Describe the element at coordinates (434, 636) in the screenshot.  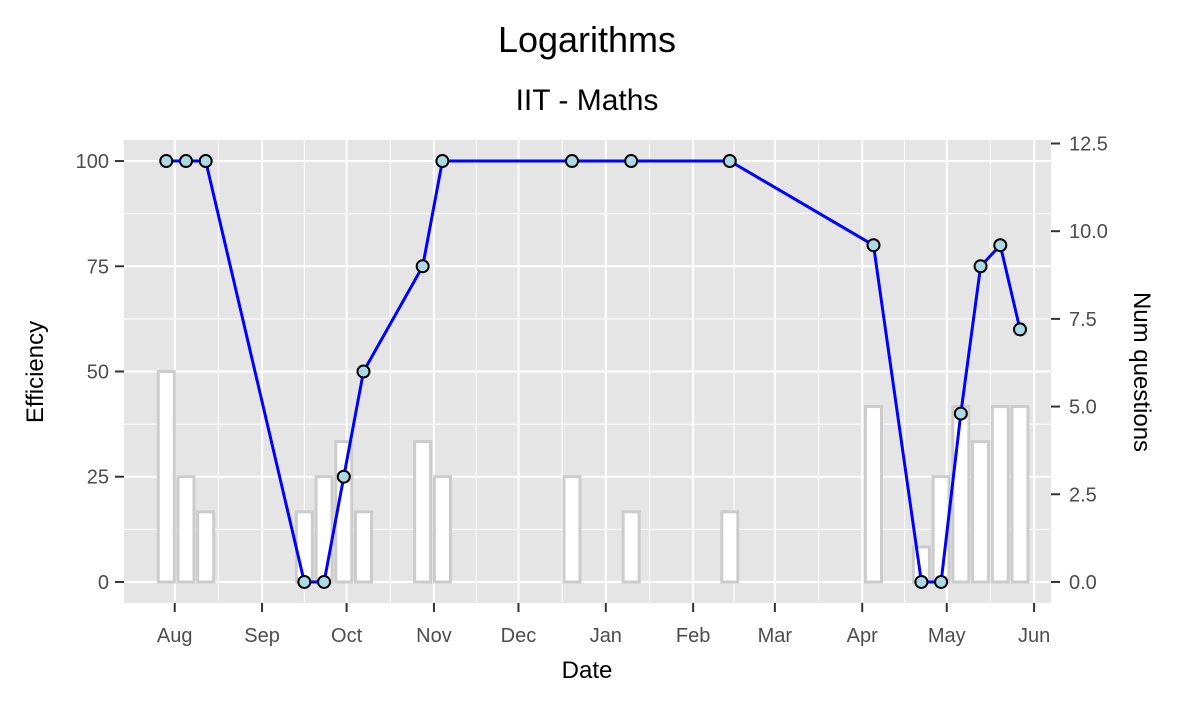
I see `x-tick-label: Nov` at that location.